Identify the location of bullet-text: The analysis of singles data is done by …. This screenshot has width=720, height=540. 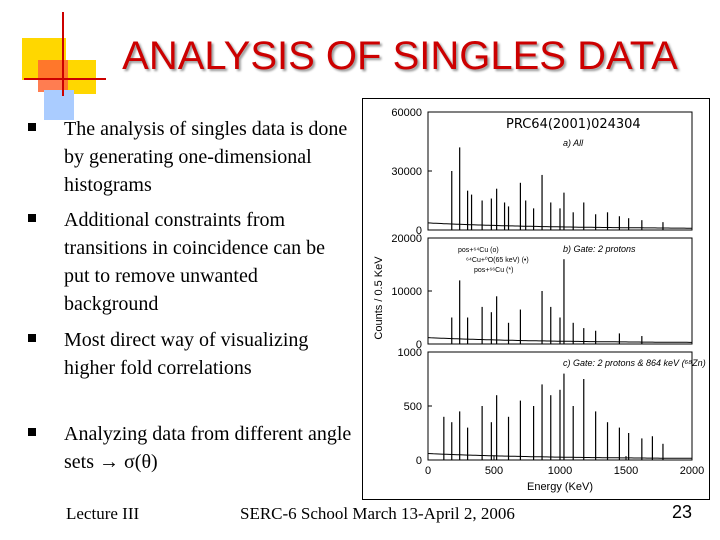
(206, 157).